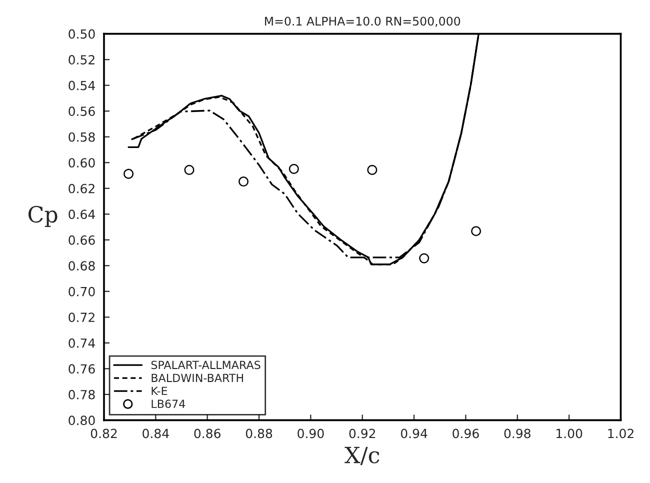 The width and height of the screenshot is (650, 483). I want to click on legend-label: SPALART-ALLMARAS, so click(205, 365).